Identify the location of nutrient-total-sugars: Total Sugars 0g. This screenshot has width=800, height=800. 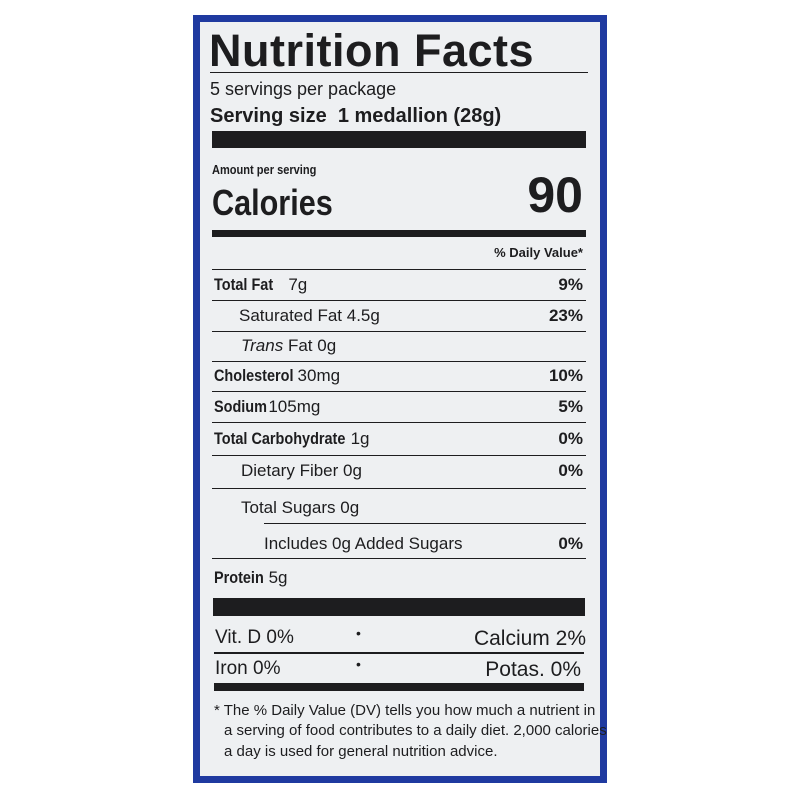
(300, 507).